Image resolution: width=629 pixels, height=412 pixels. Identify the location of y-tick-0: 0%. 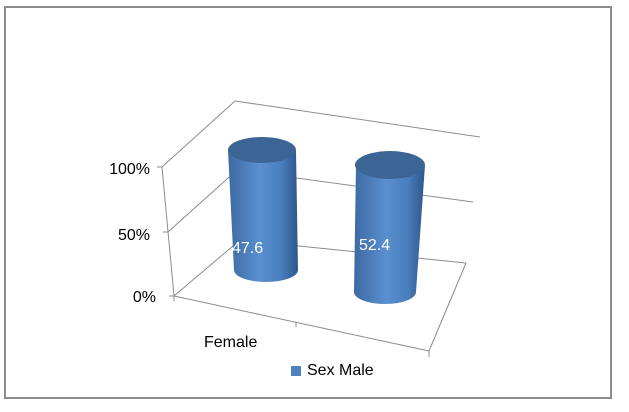
(144, 297).